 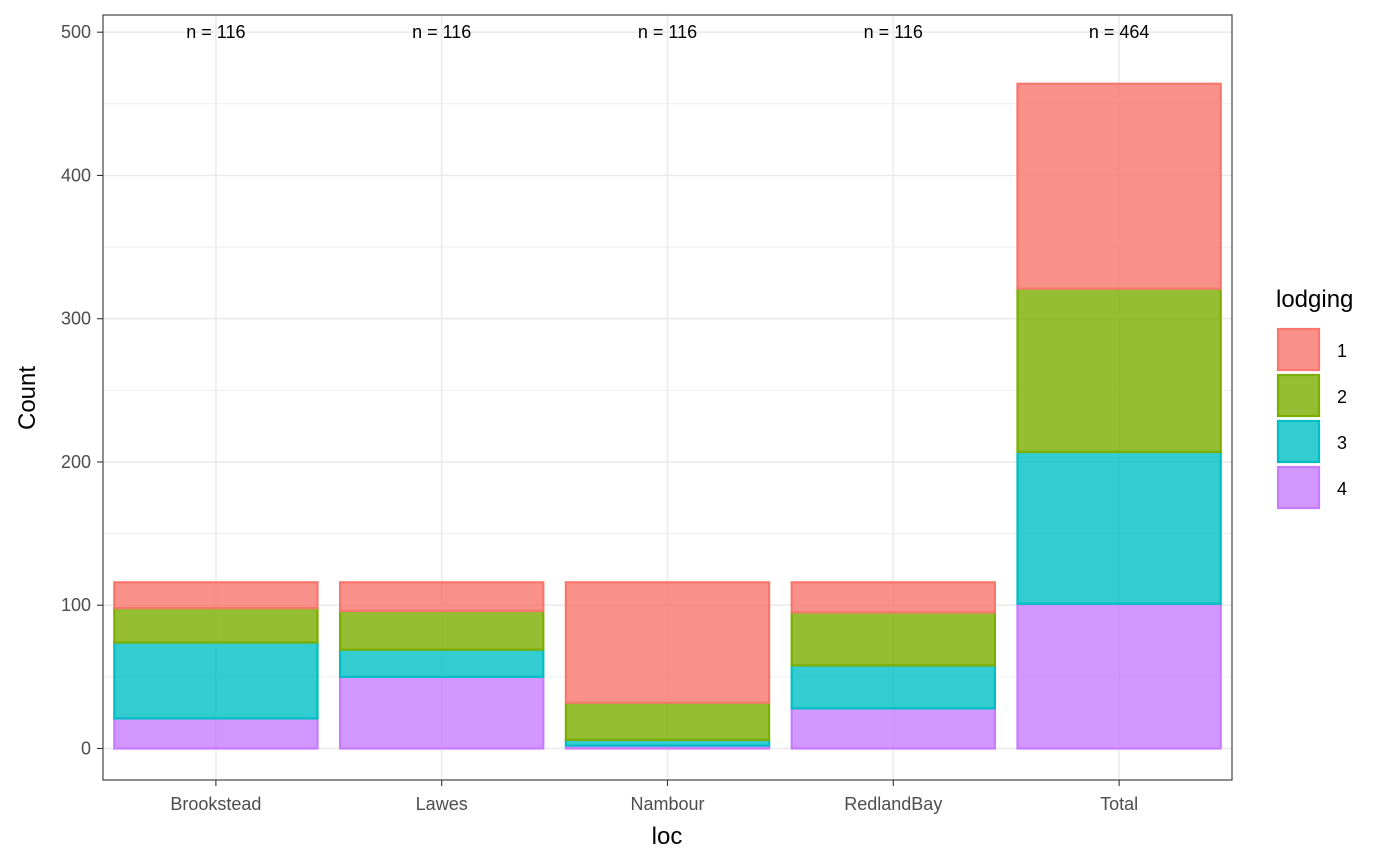 What do you see at coordinates (1342, 443) in the screenshot?
I see `legend-label-3: 3` at bounding box center [1342, 443].